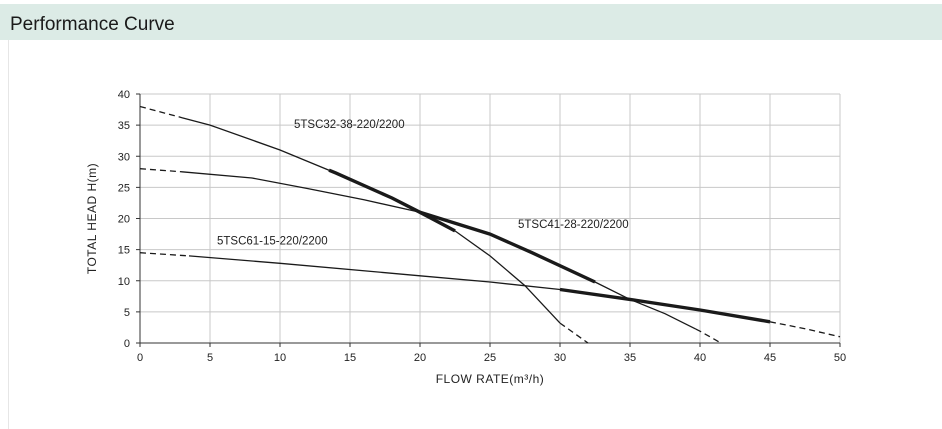 This screenshot has width=942, height=429. I want to click on y-tick-label: 25, so click(124, 188).